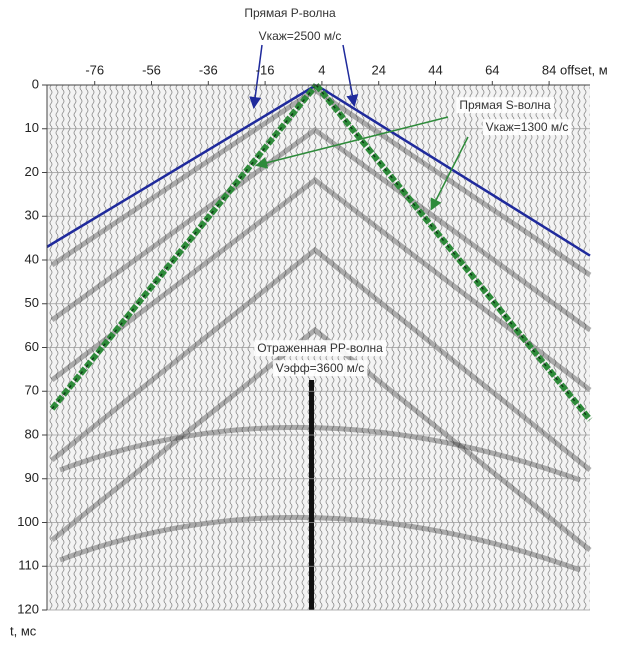 This screenshot has width=624, height=647. Describe the element at coordinates (32, 302) in the screenshot. I see `y-tick-label: 50` at that location.